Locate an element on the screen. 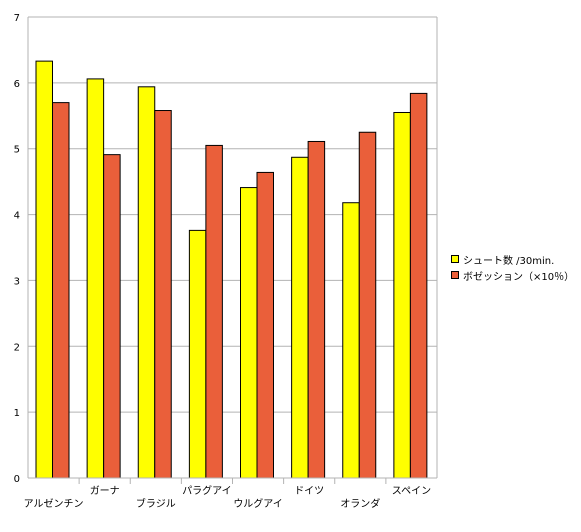 The height and width of the screenshot is (532, 581). x-category-label: スペイン is located at coordinates (411, 491).